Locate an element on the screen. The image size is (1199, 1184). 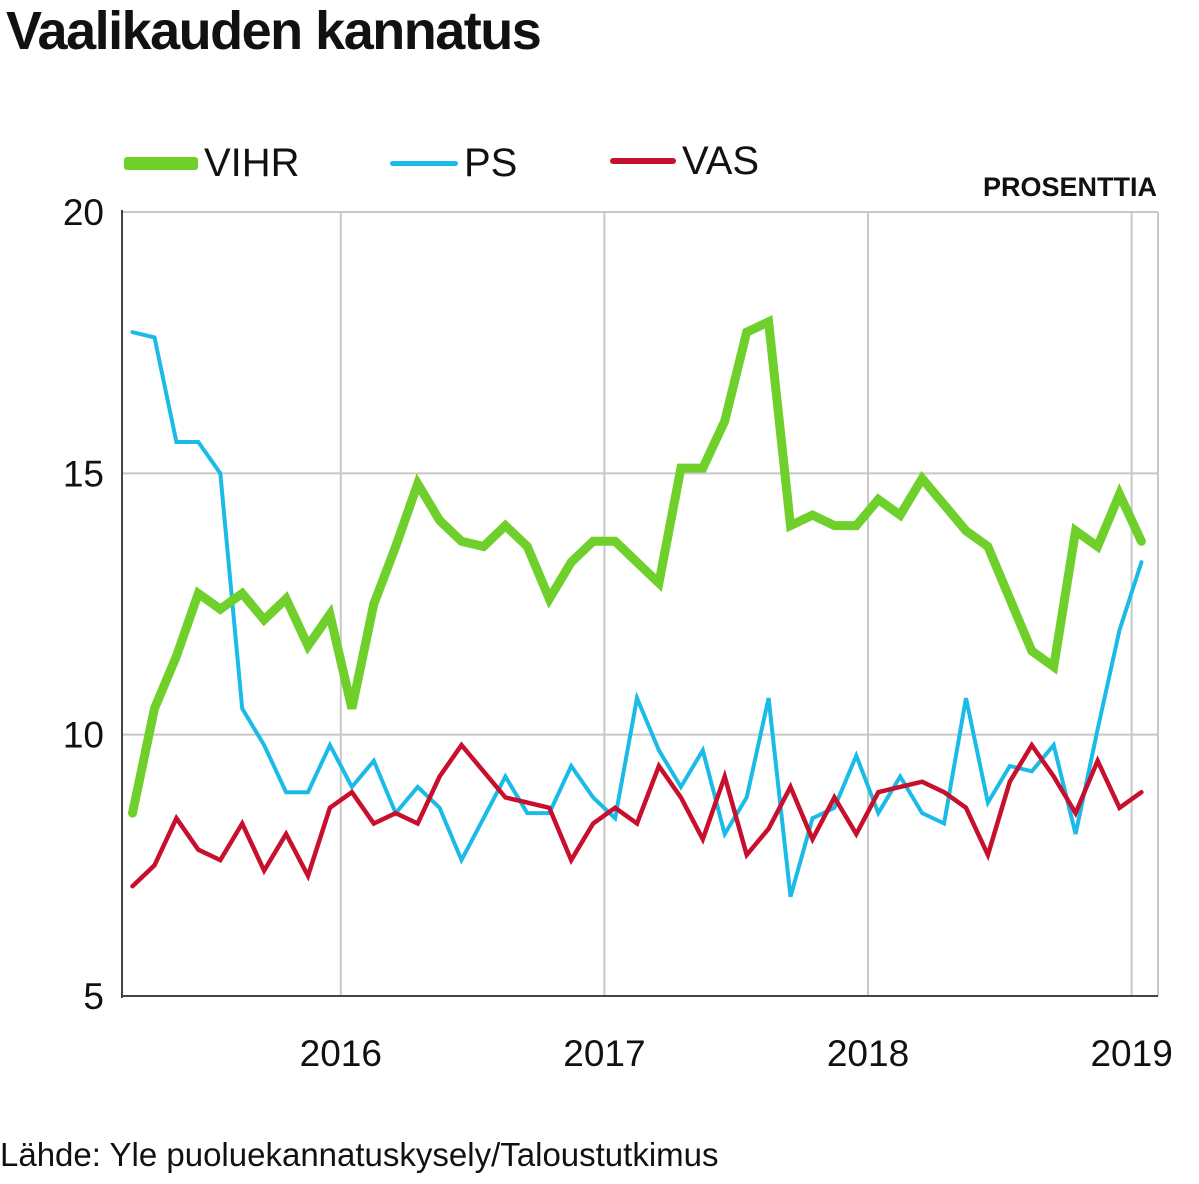
y-tick-label-10: 10 is located at coordinates (83, 735).